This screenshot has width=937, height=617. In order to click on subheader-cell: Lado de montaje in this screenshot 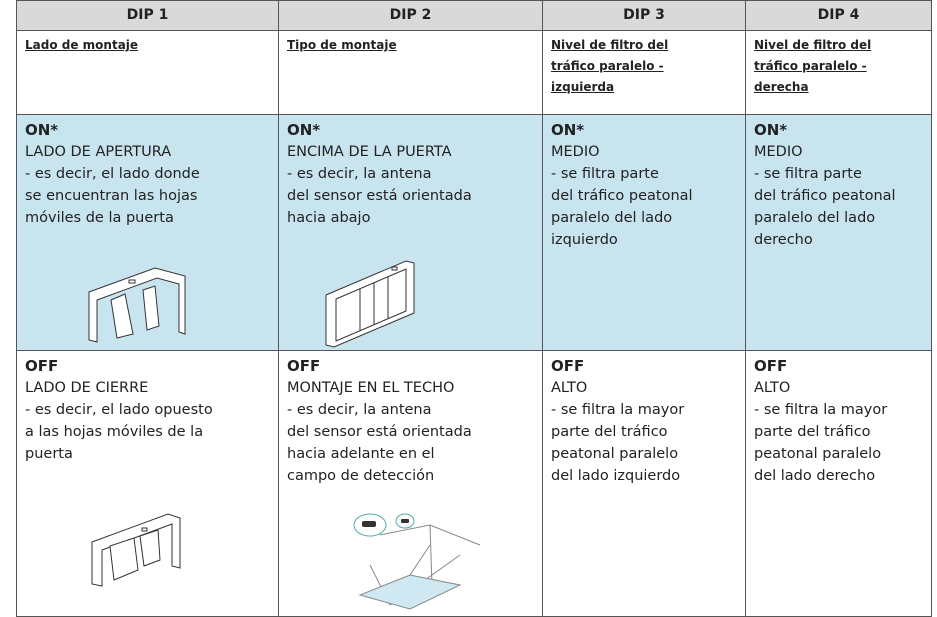, I will do `click(147, 72)`.